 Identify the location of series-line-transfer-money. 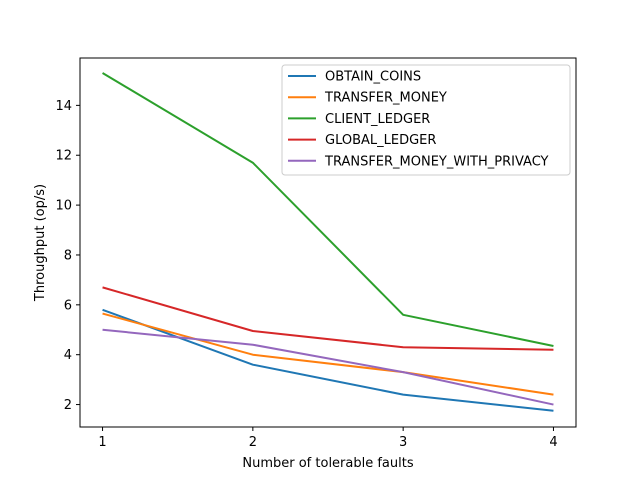
(328, 354).